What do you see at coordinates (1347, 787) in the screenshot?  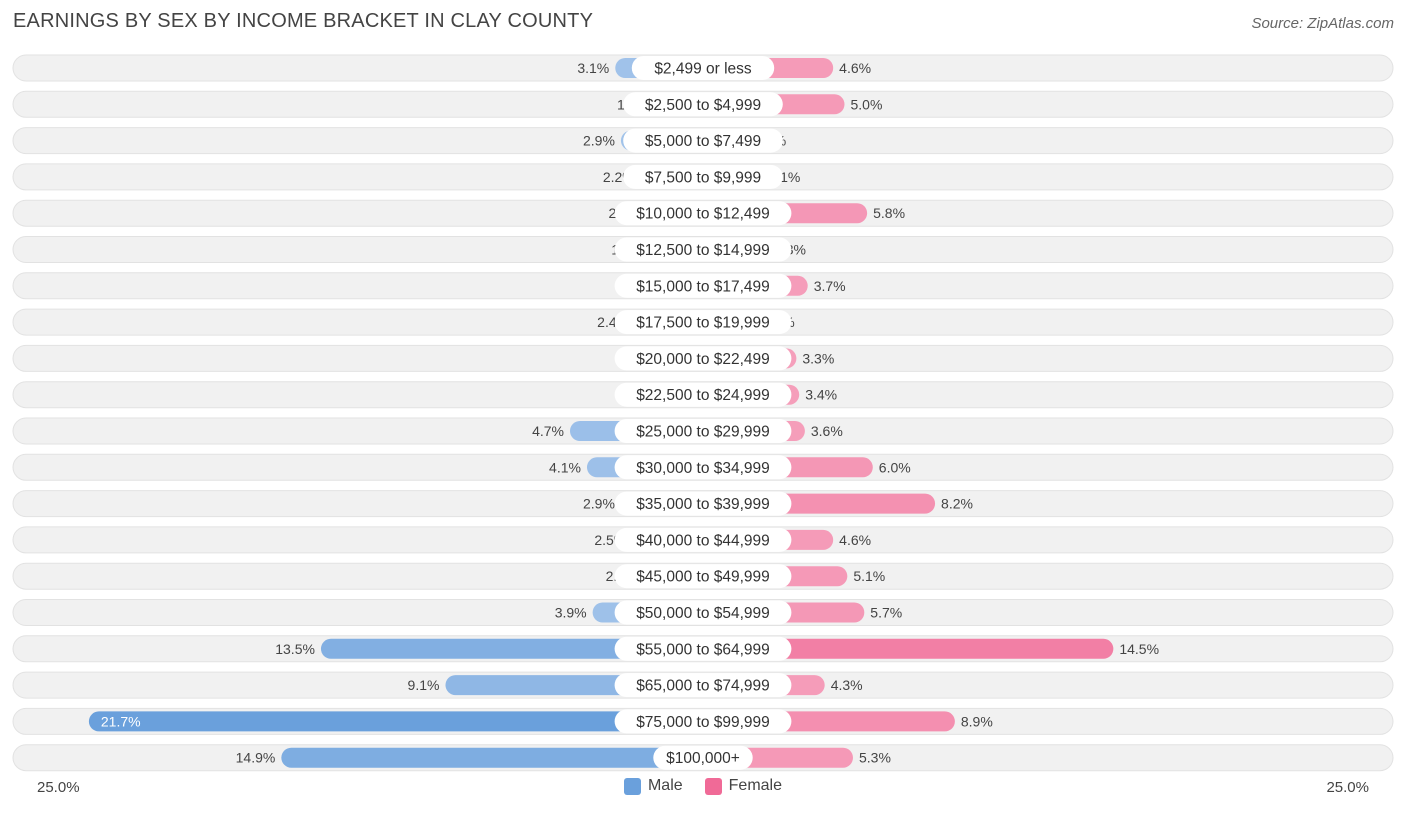 I see `axis-label-right: 25.0%` at bounding box center [1347, 787].